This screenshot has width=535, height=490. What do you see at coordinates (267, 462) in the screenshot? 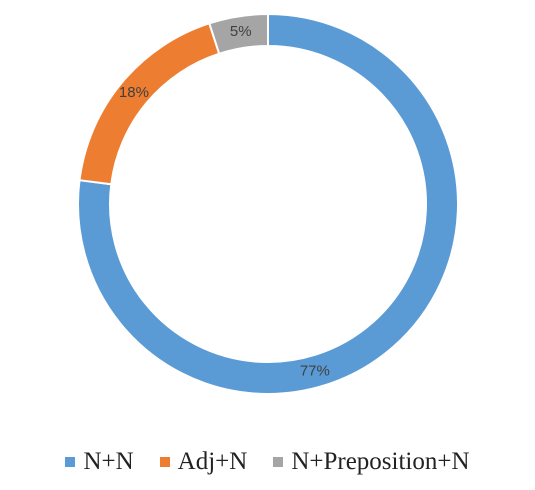
I see `legend: N+N Adj+N N+Preposition+N` at bounding box center [267, 462].